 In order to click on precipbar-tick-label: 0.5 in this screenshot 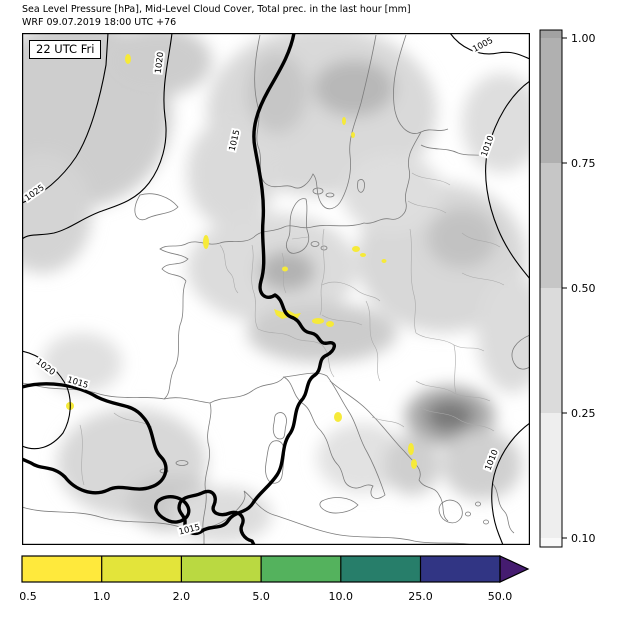, I will do `click(28, 596)`.